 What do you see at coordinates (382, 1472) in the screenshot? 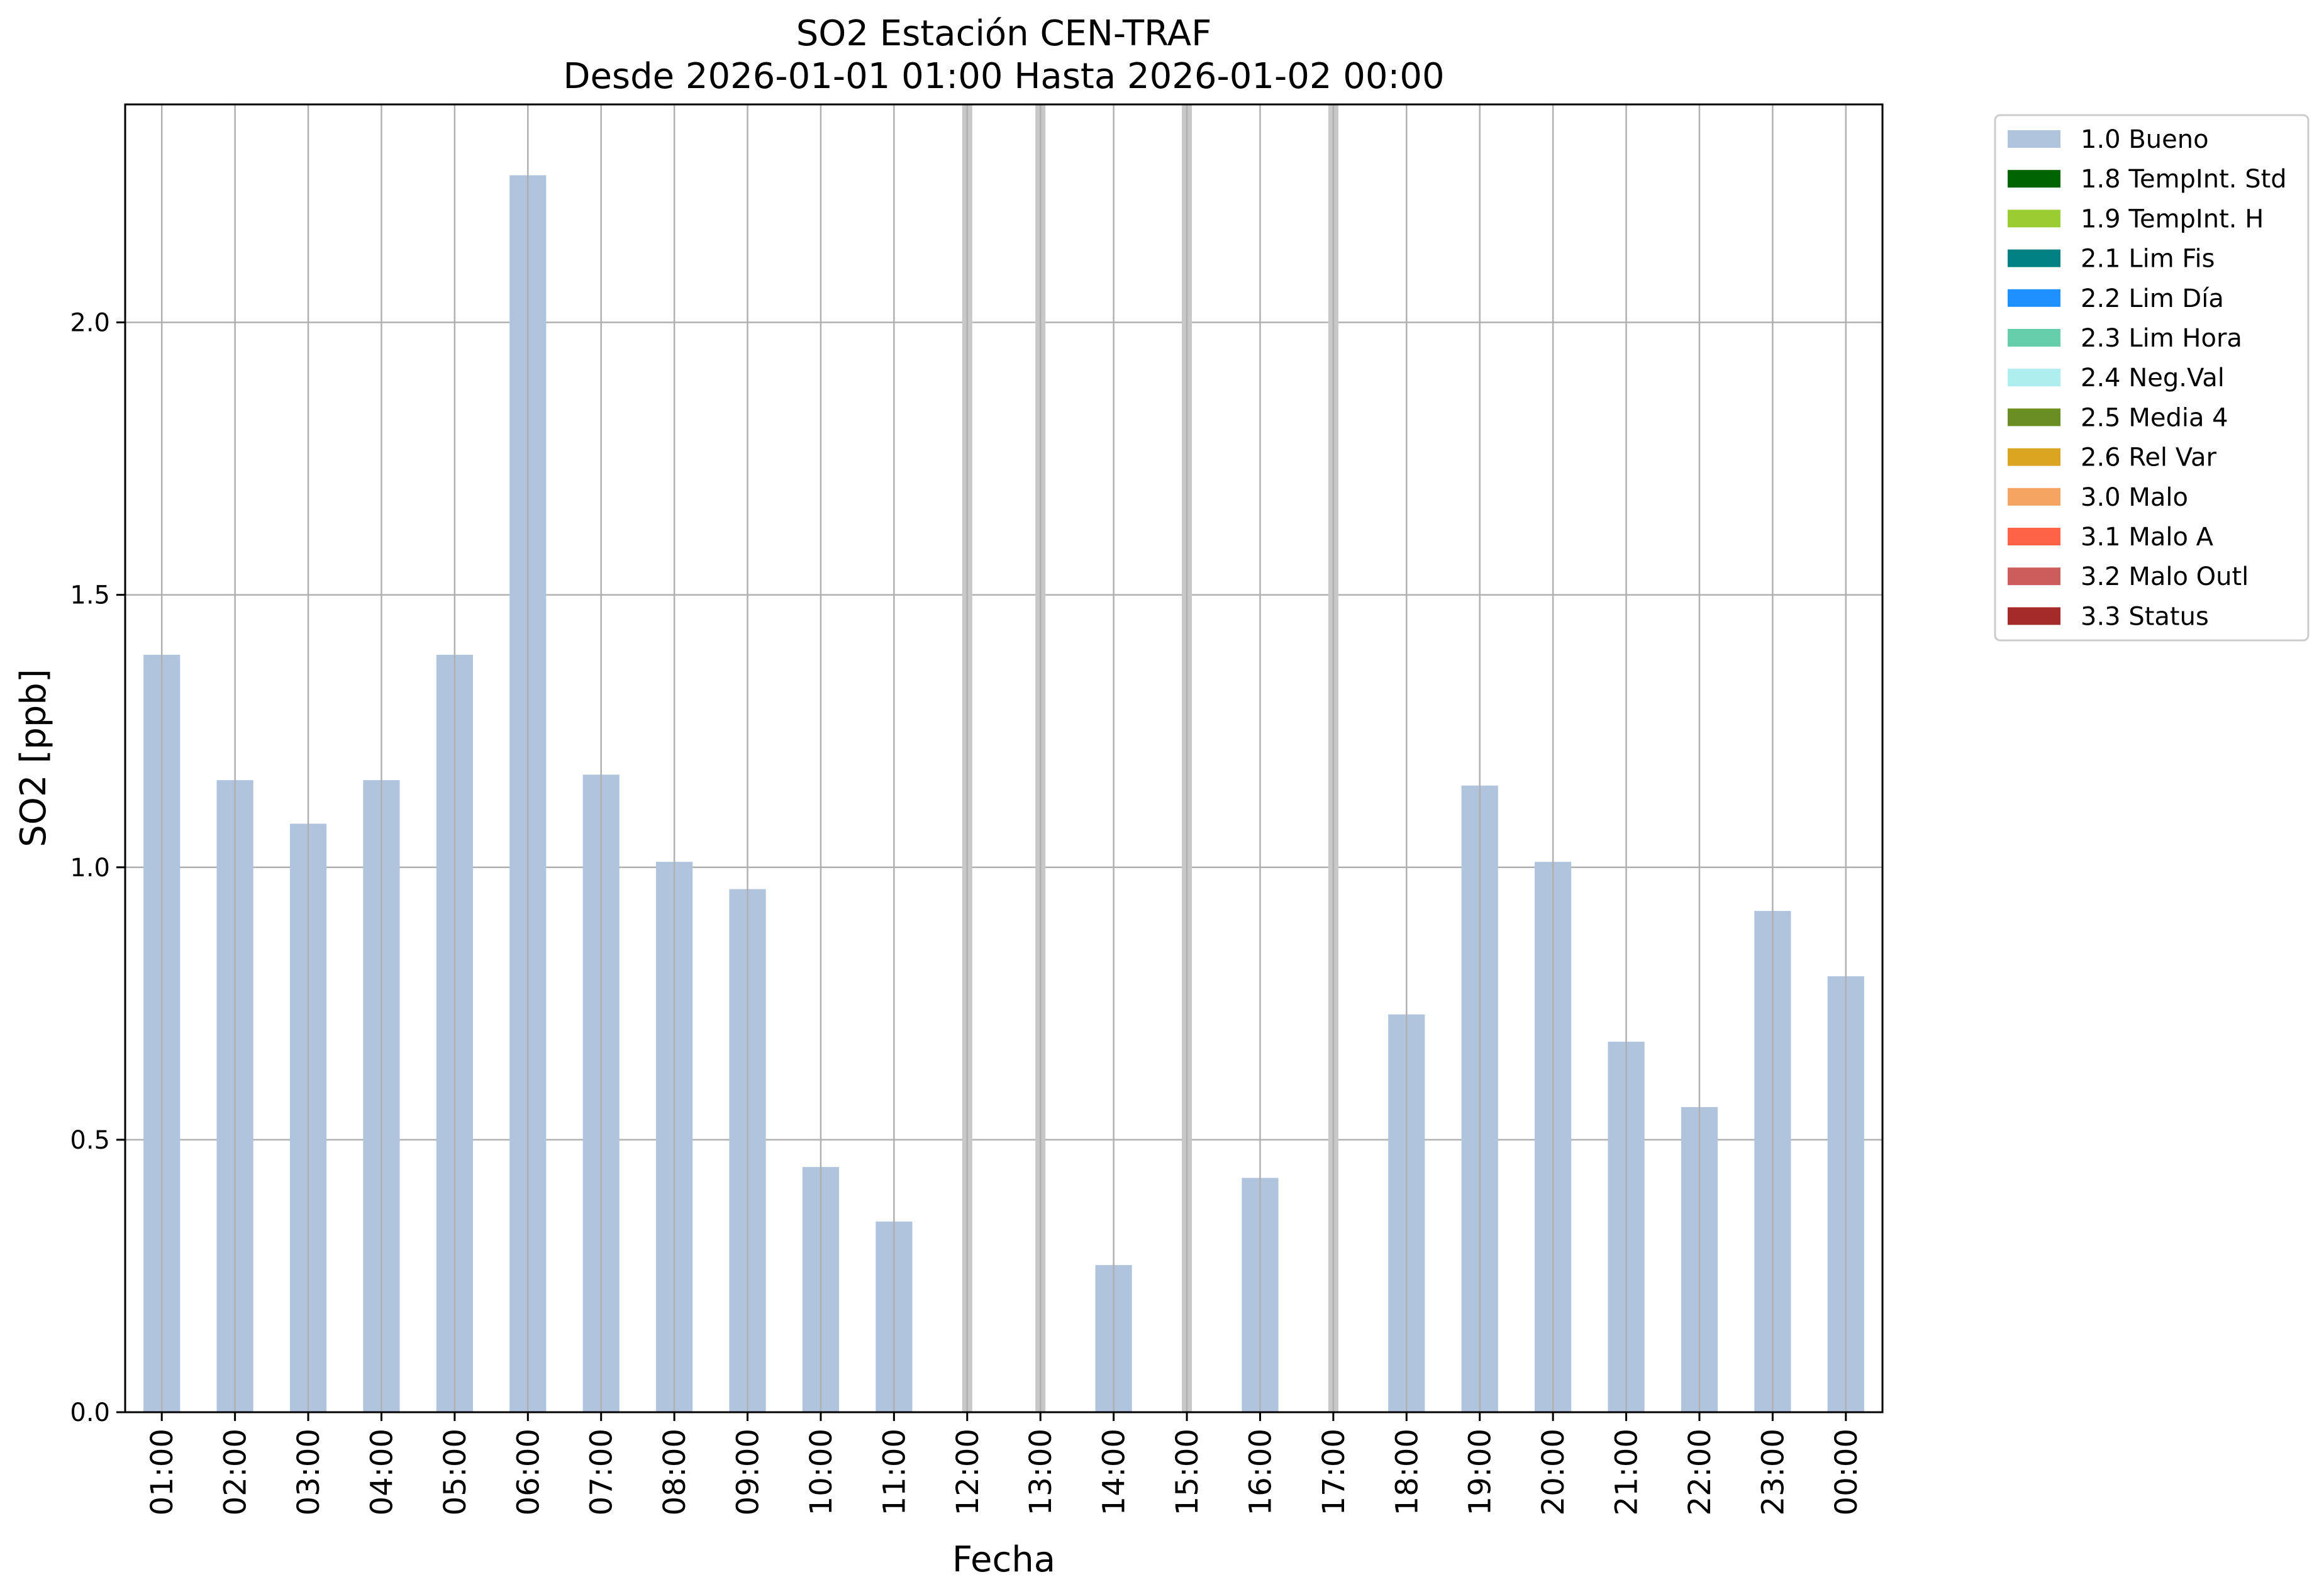
I see `x-tick-label: 04:00` at bounding box center [382, 1472].